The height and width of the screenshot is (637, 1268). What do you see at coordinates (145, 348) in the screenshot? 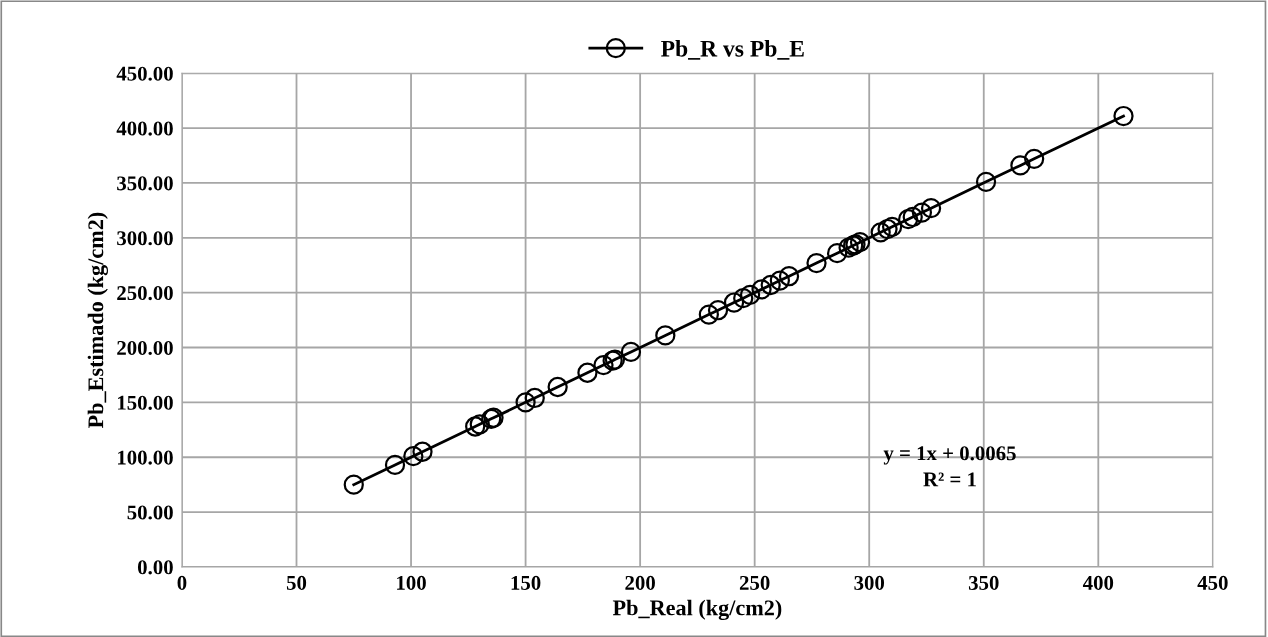
I see `y-tick-label: 200.00` at bounding box center [145, 348].